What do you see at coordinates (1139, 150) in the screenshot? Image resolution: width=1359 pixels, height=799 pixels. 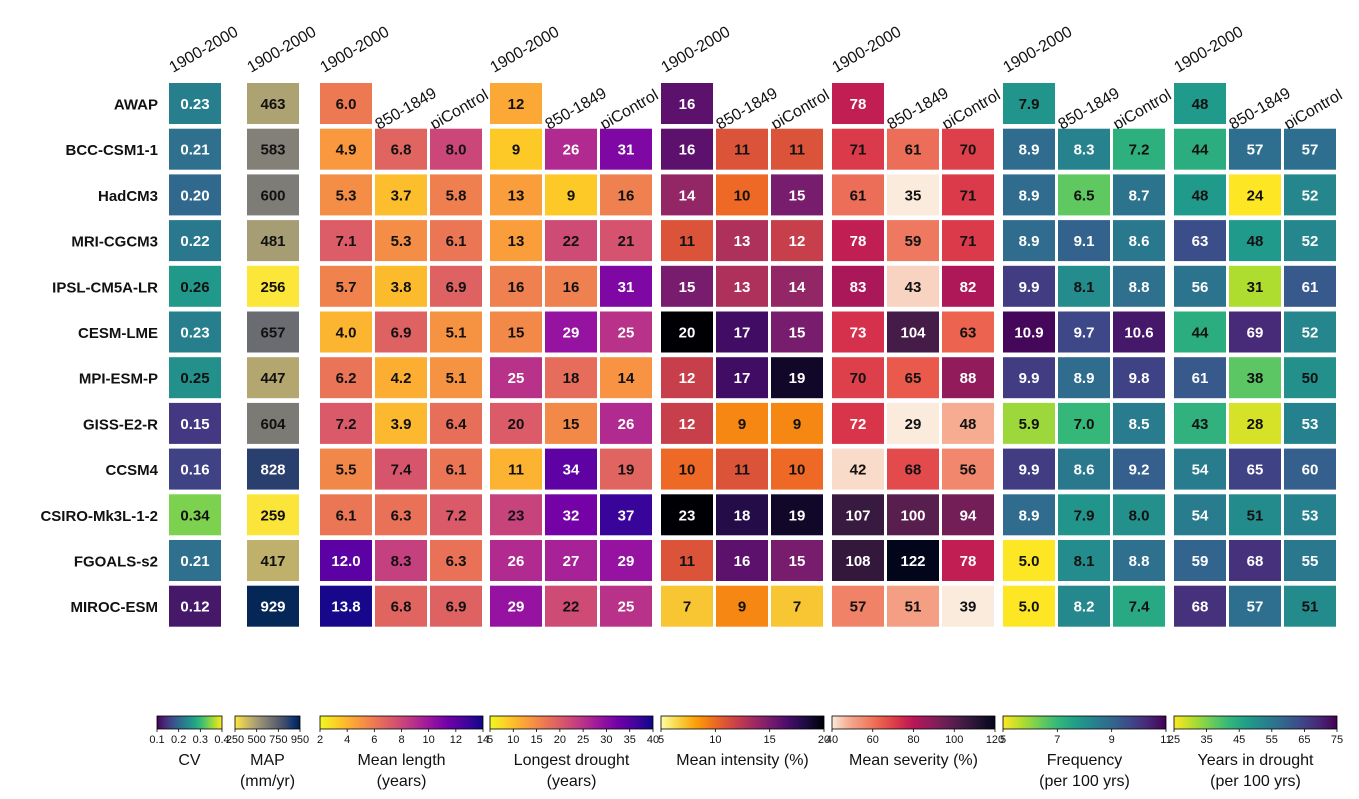 I see `cell-value-label: 7.2` at bounding box center [1139, 150].